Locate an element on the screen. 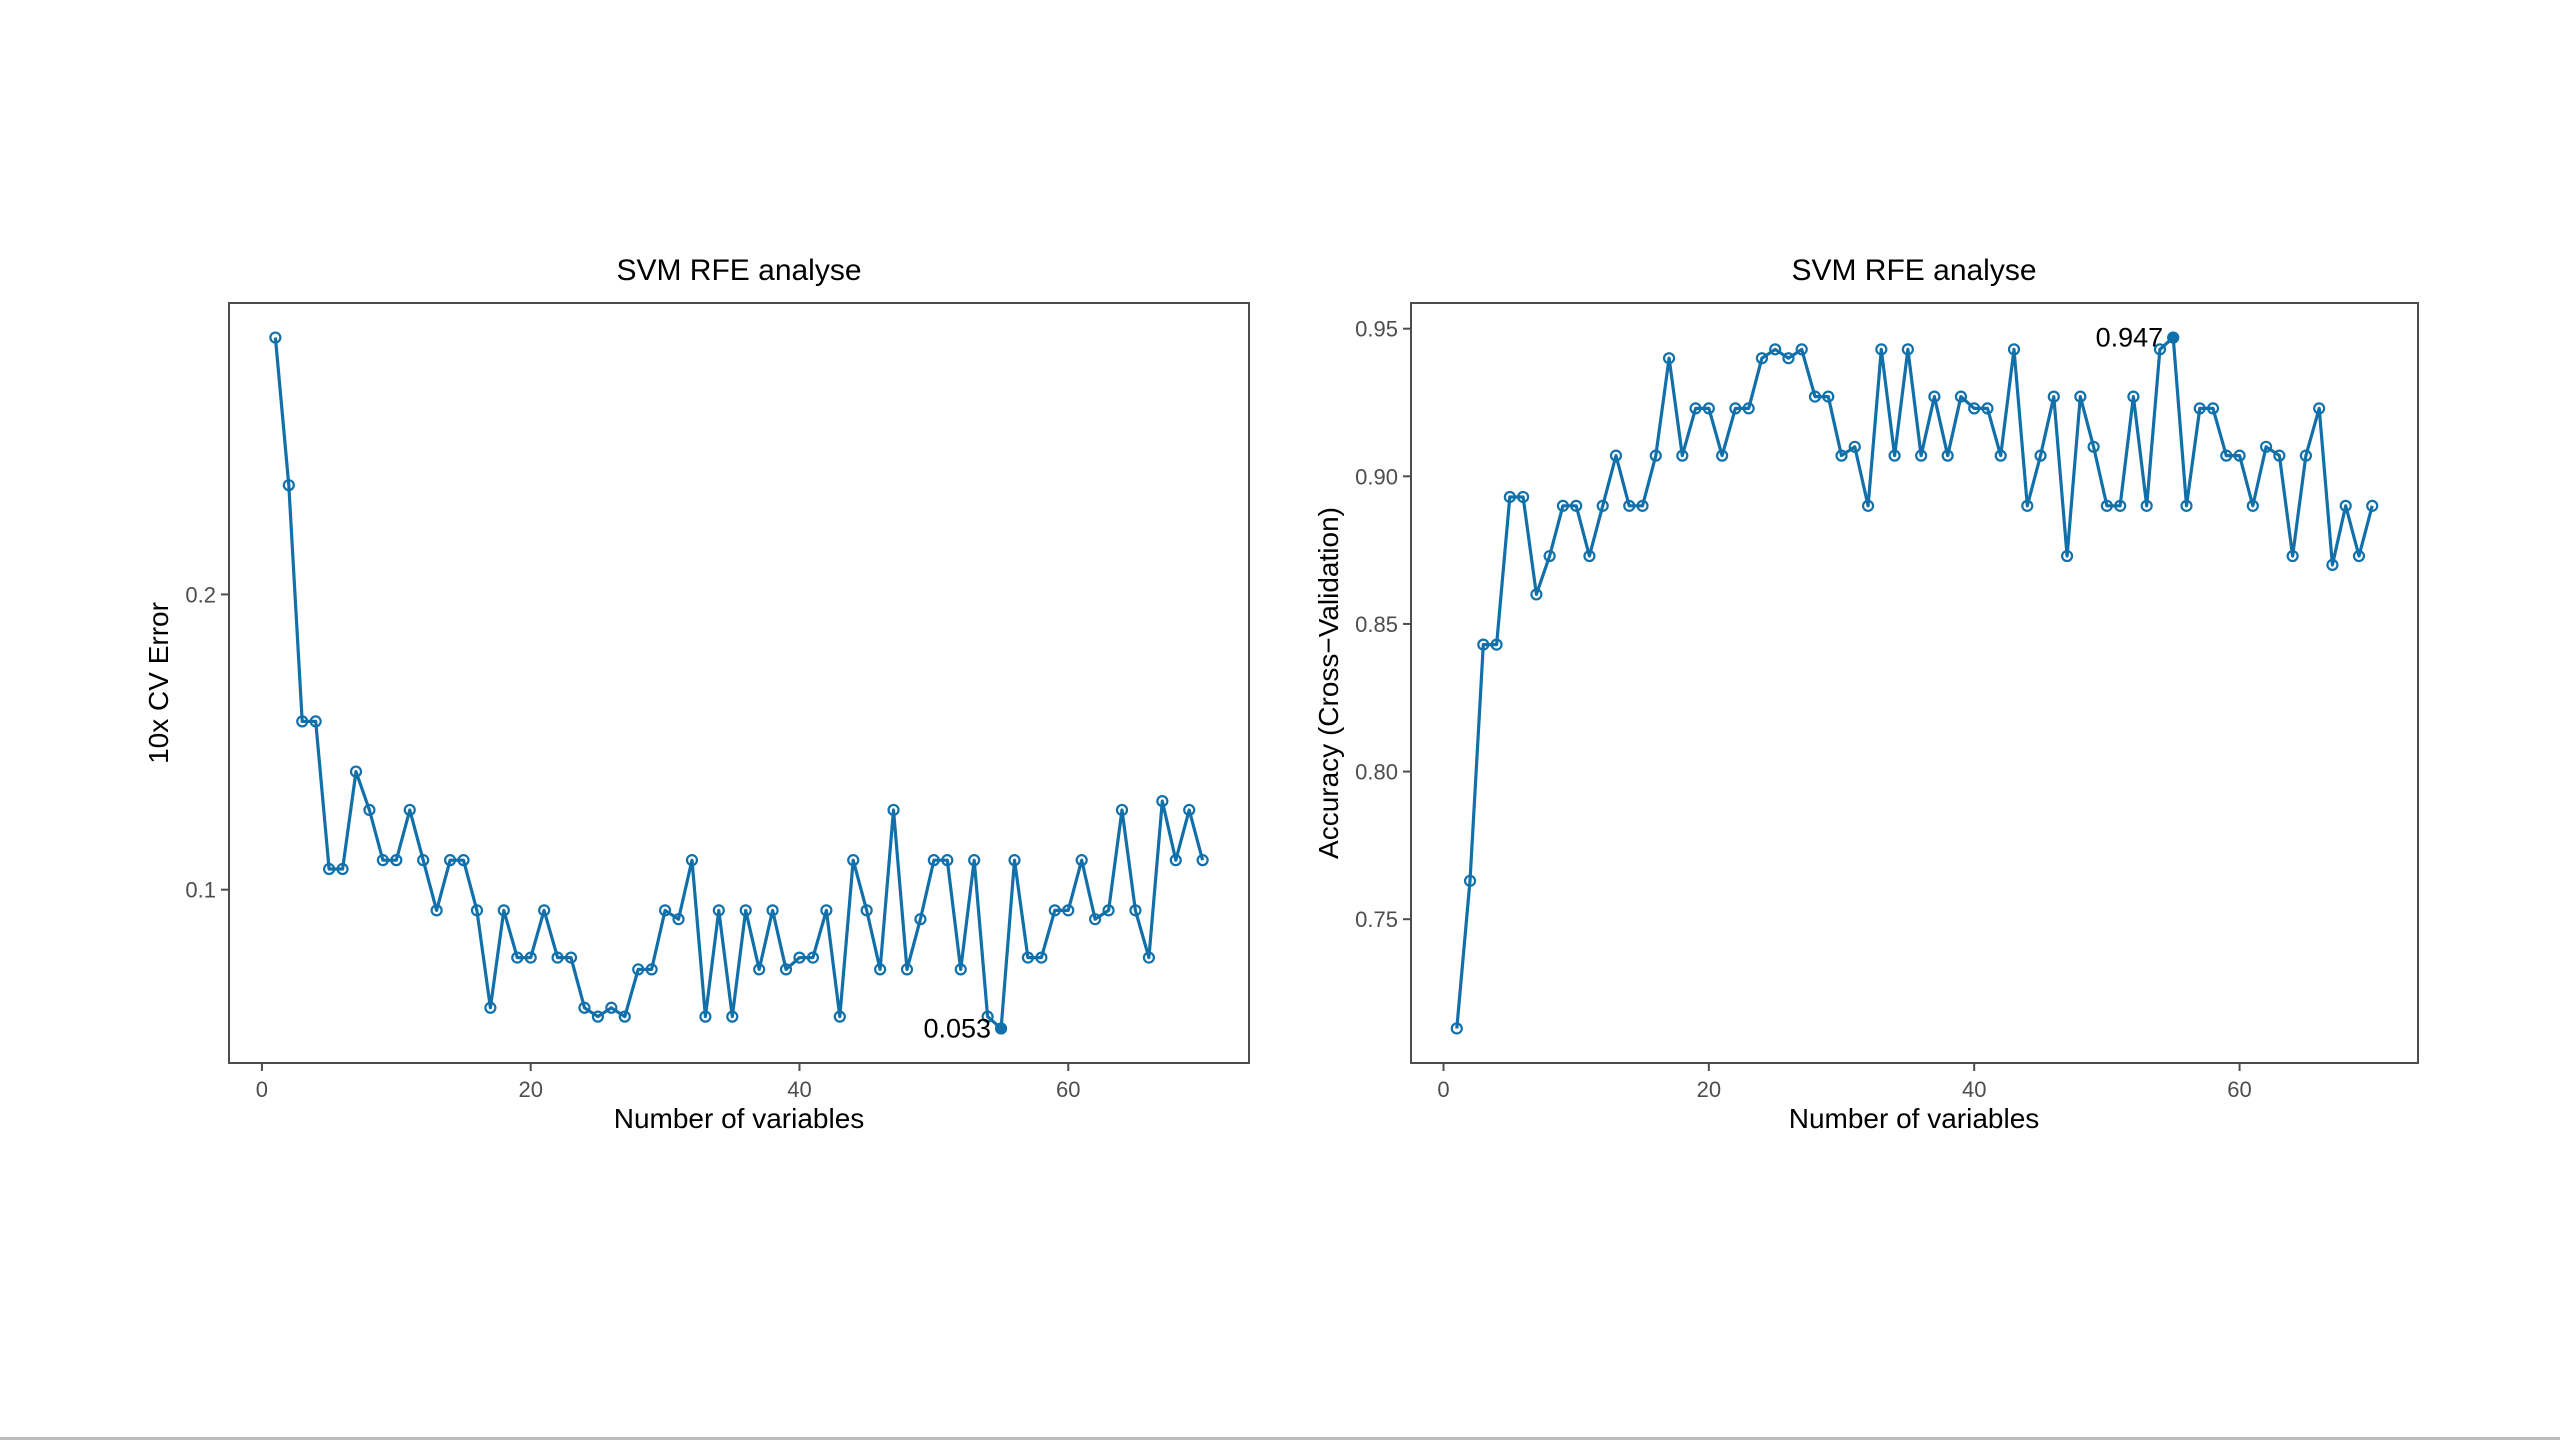  best-point-label: 0.053 is located at coordinates (957, 1028).